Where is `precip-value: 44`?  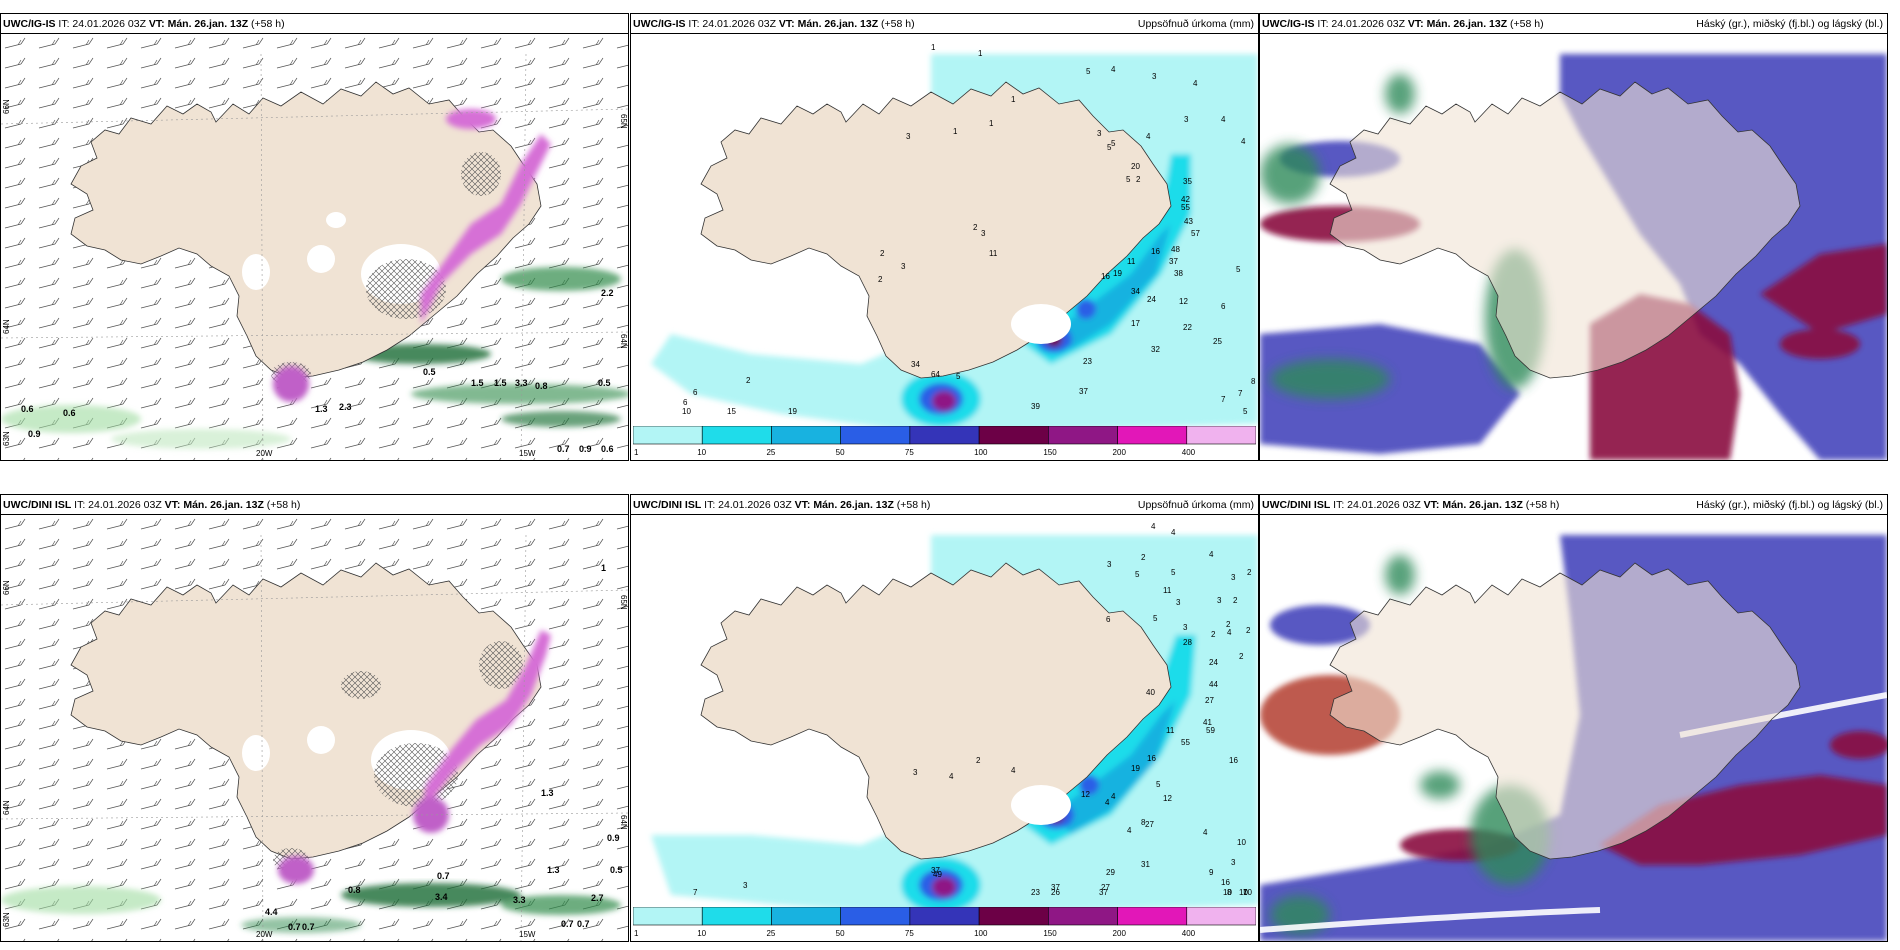
precip-value: 44 is located at coordinates (1213, 684).